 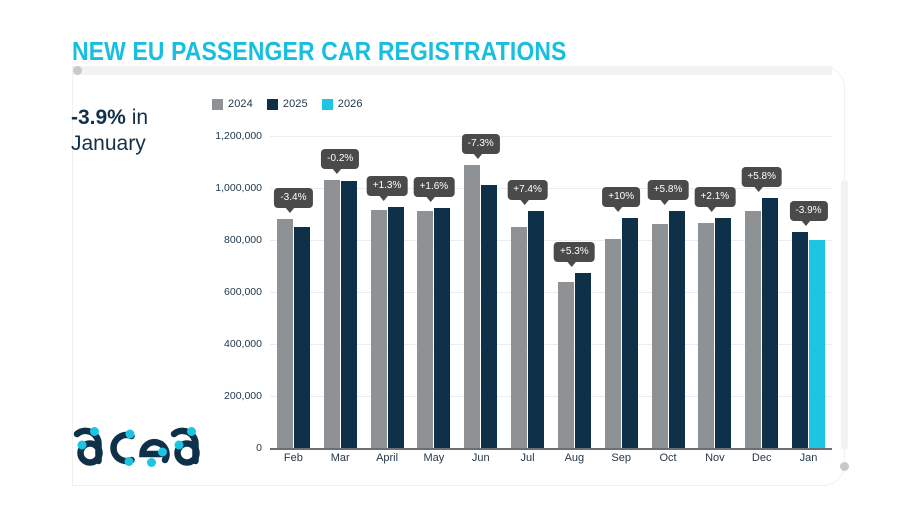 What do you see at coordinates (519, 337) in the screenshot?
I see `bar-jul-2024` at bounding box center [519, 337].